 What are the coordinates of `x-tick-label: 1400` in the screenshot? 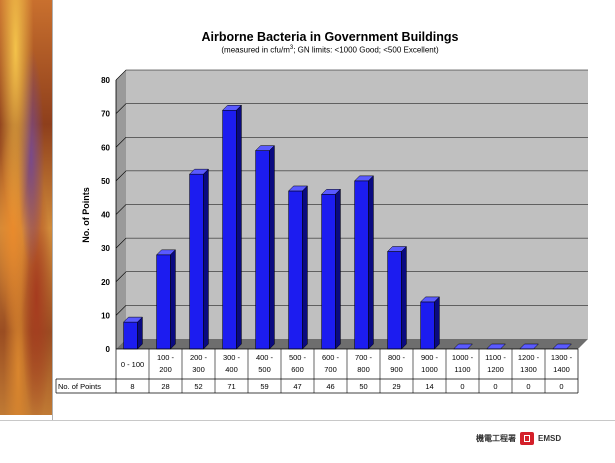 It's located at (561, 369).